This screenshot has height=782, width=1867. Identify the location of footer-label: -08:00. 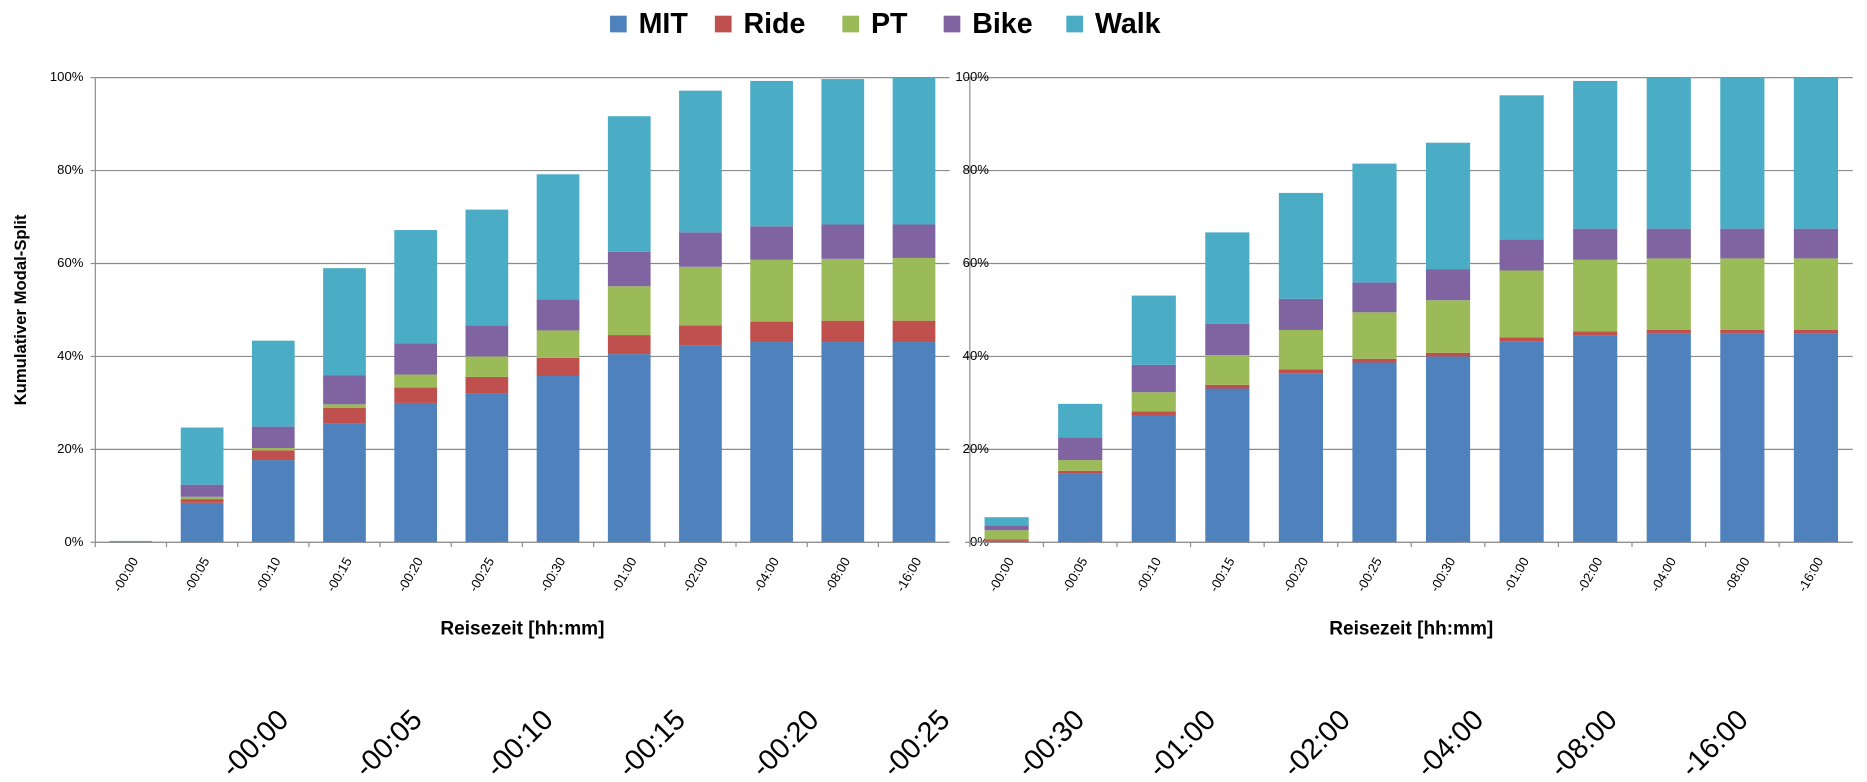
(1584, 743).